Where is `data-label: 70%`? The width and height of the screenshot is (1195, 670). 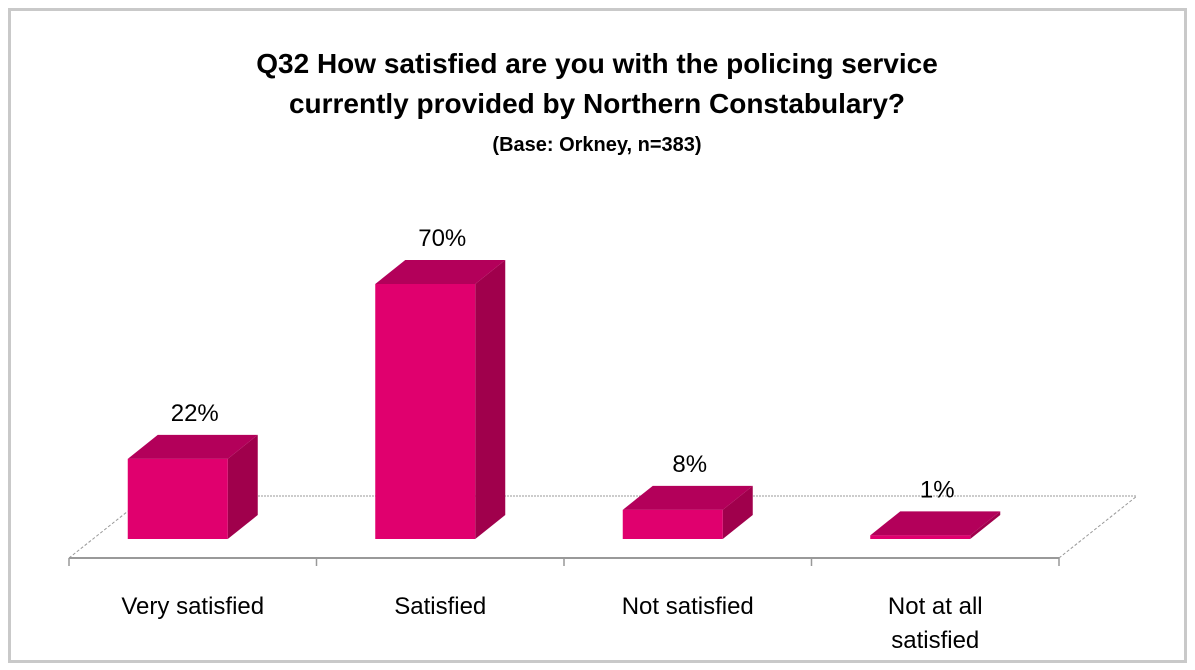
data-label: 70% is located at coordinates (442, 238).